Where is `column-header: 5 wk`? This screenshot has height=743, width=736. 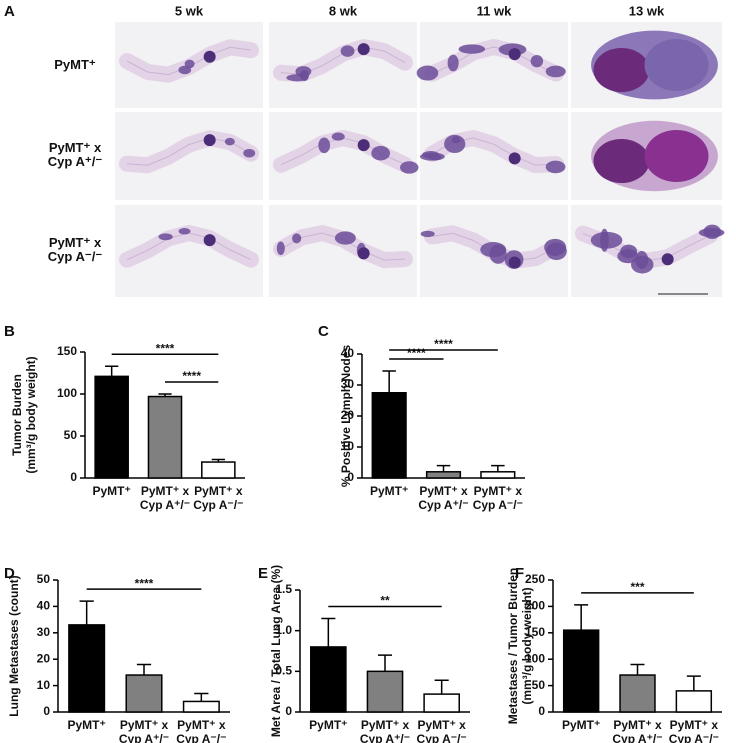
column-header: 5 wk is located at coordinates (189, 10).